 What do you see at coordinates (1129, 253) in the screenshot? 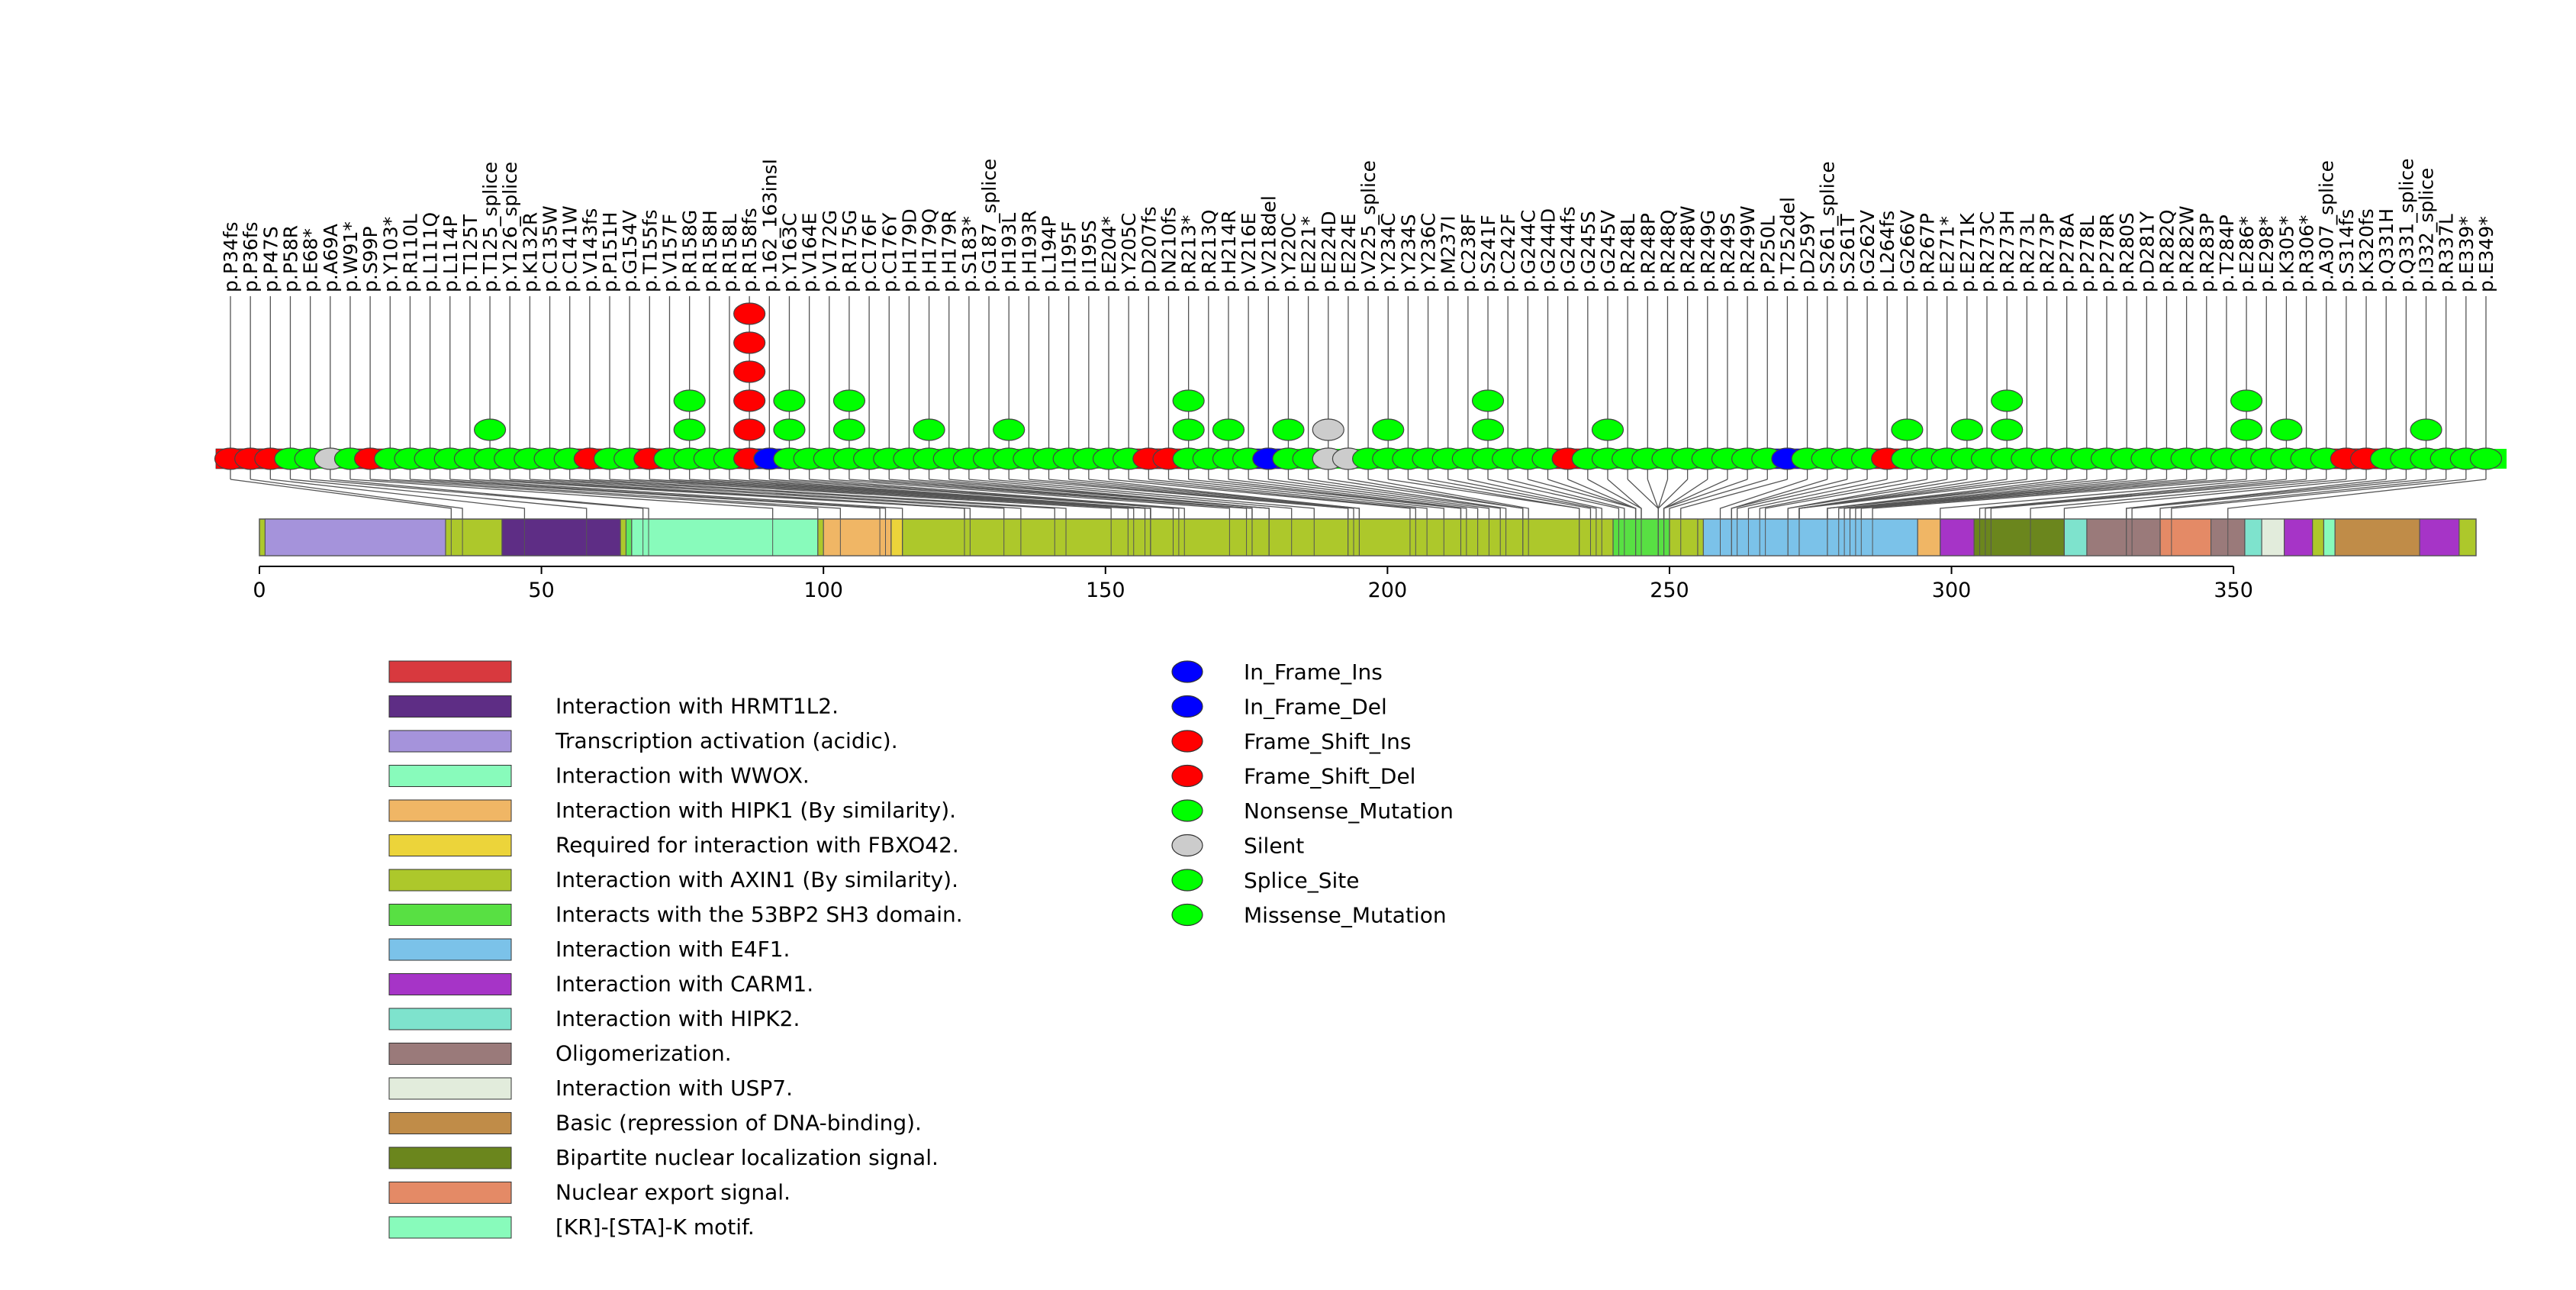
I see `mutation-label: p.Y205C` at bounding box center [1129, 253].